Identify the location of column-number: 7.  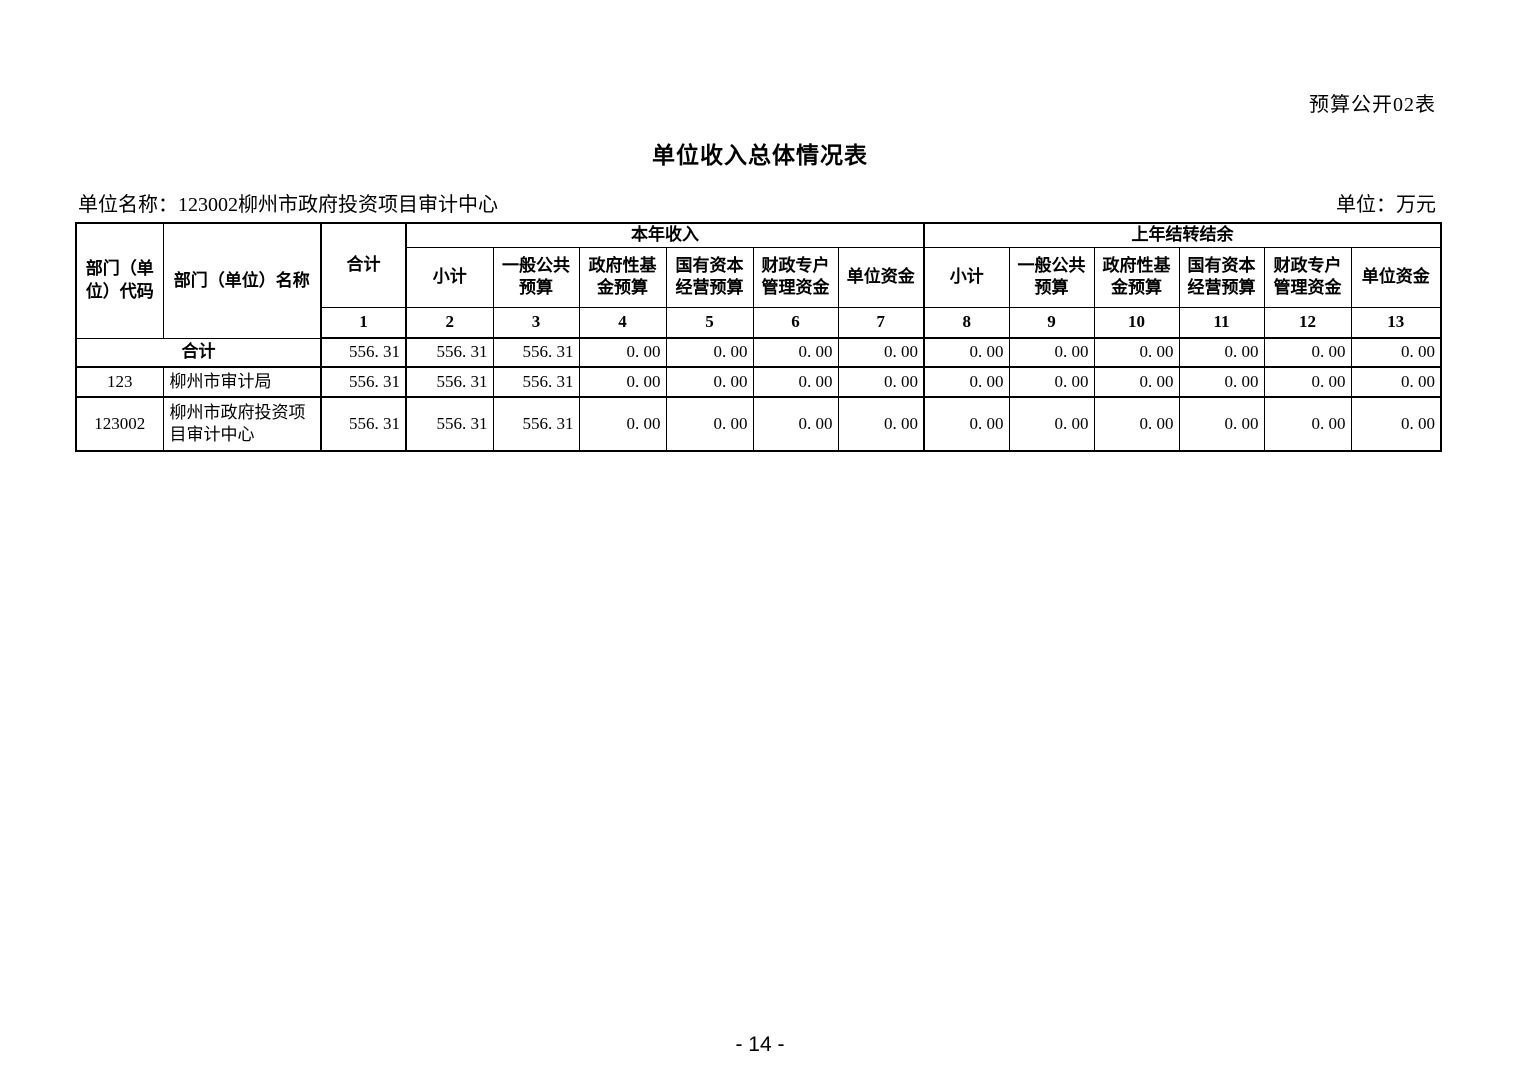
(881, 323).